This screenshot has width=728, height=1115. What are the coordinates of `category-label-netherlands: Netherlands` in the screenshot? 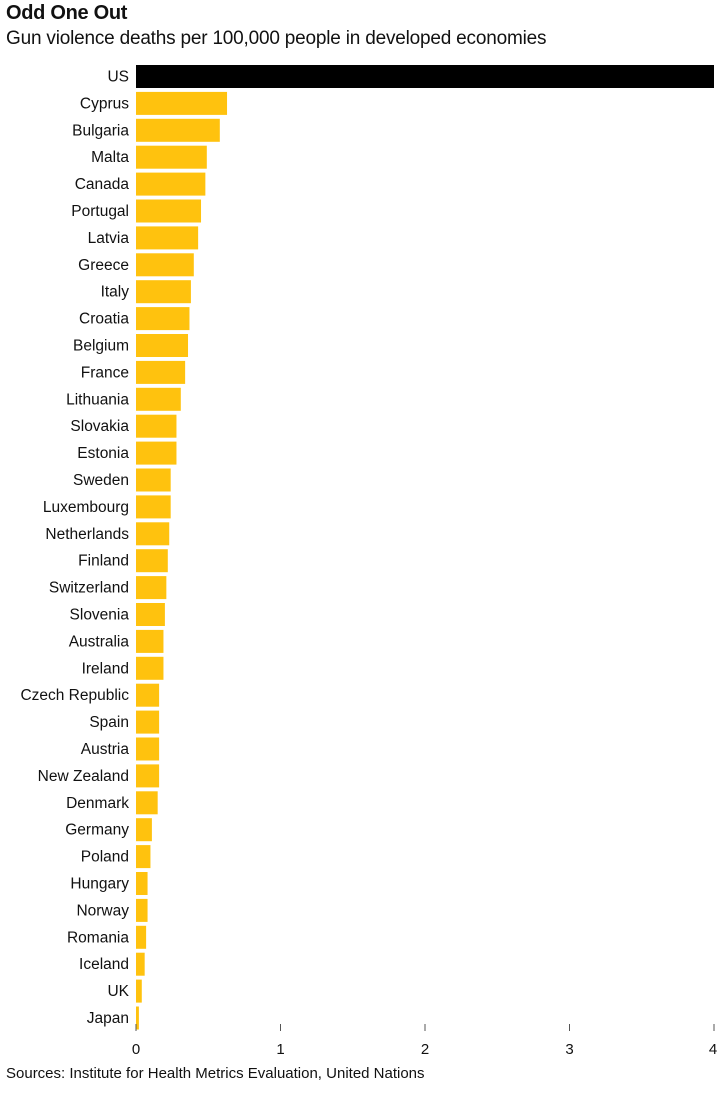 It's located at (87, 534).